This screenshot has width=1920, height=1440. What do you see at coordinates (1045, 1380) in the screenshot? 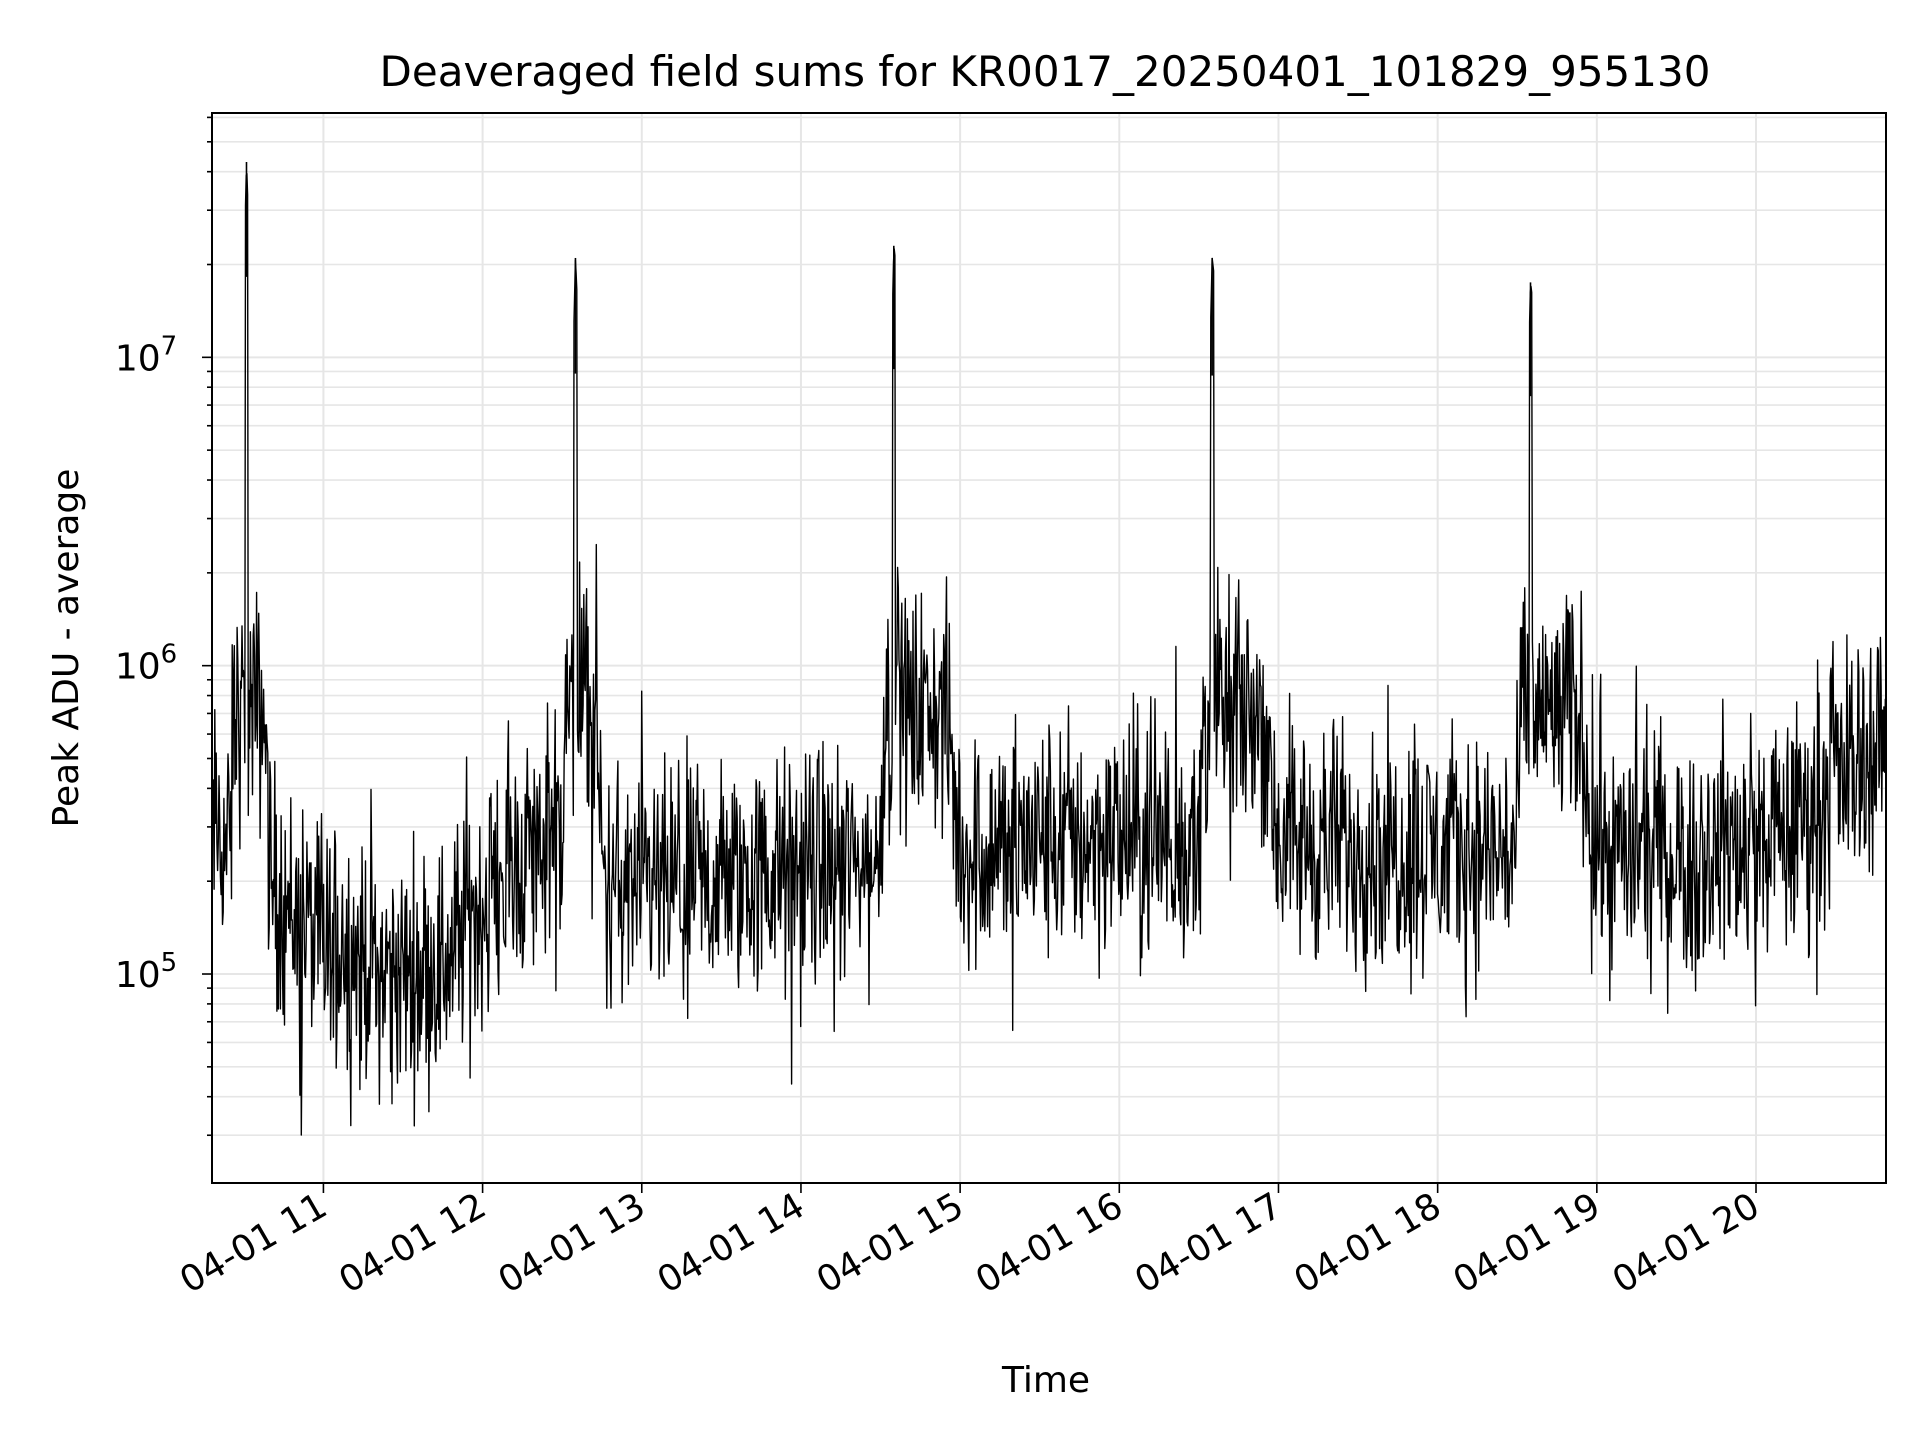
I see `x-axis-label: Time` at bounding box center [1045, 1380].